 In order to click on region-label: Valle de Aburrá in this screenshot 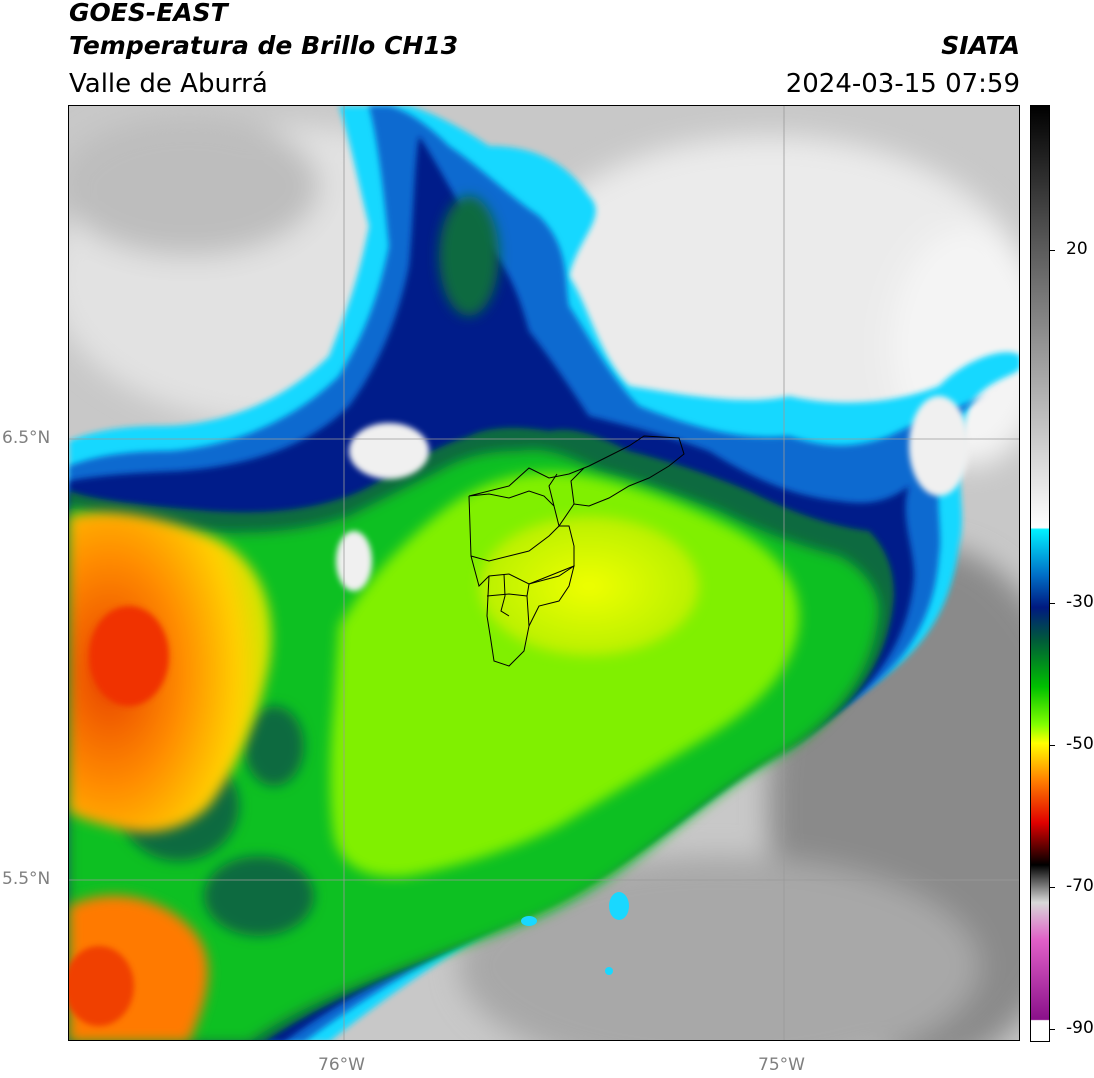, I will do `click(168, 84)`.